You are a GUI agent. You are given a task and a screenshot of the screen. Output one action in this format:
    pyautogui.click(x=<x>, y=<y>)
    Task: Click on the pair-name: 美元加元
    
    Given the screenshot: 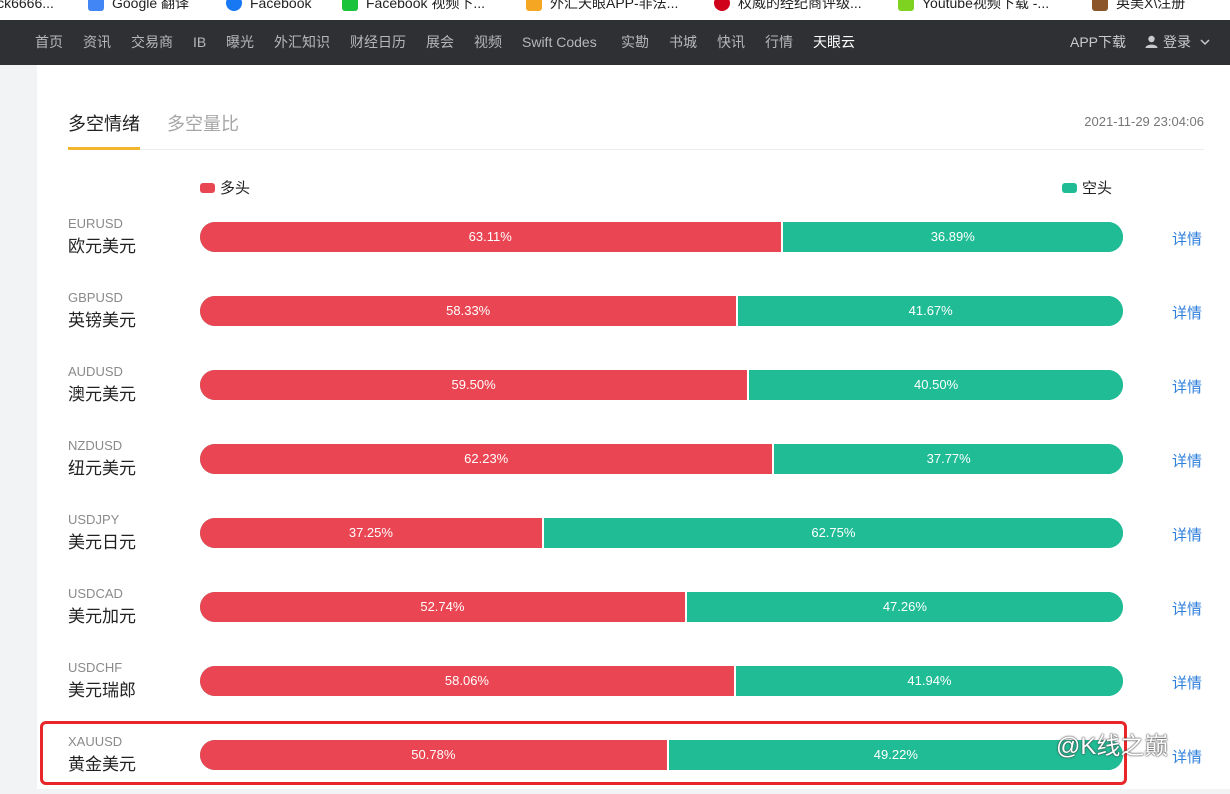 What is the action you would take?
    pyautogui.click(x=102, y=616)
    